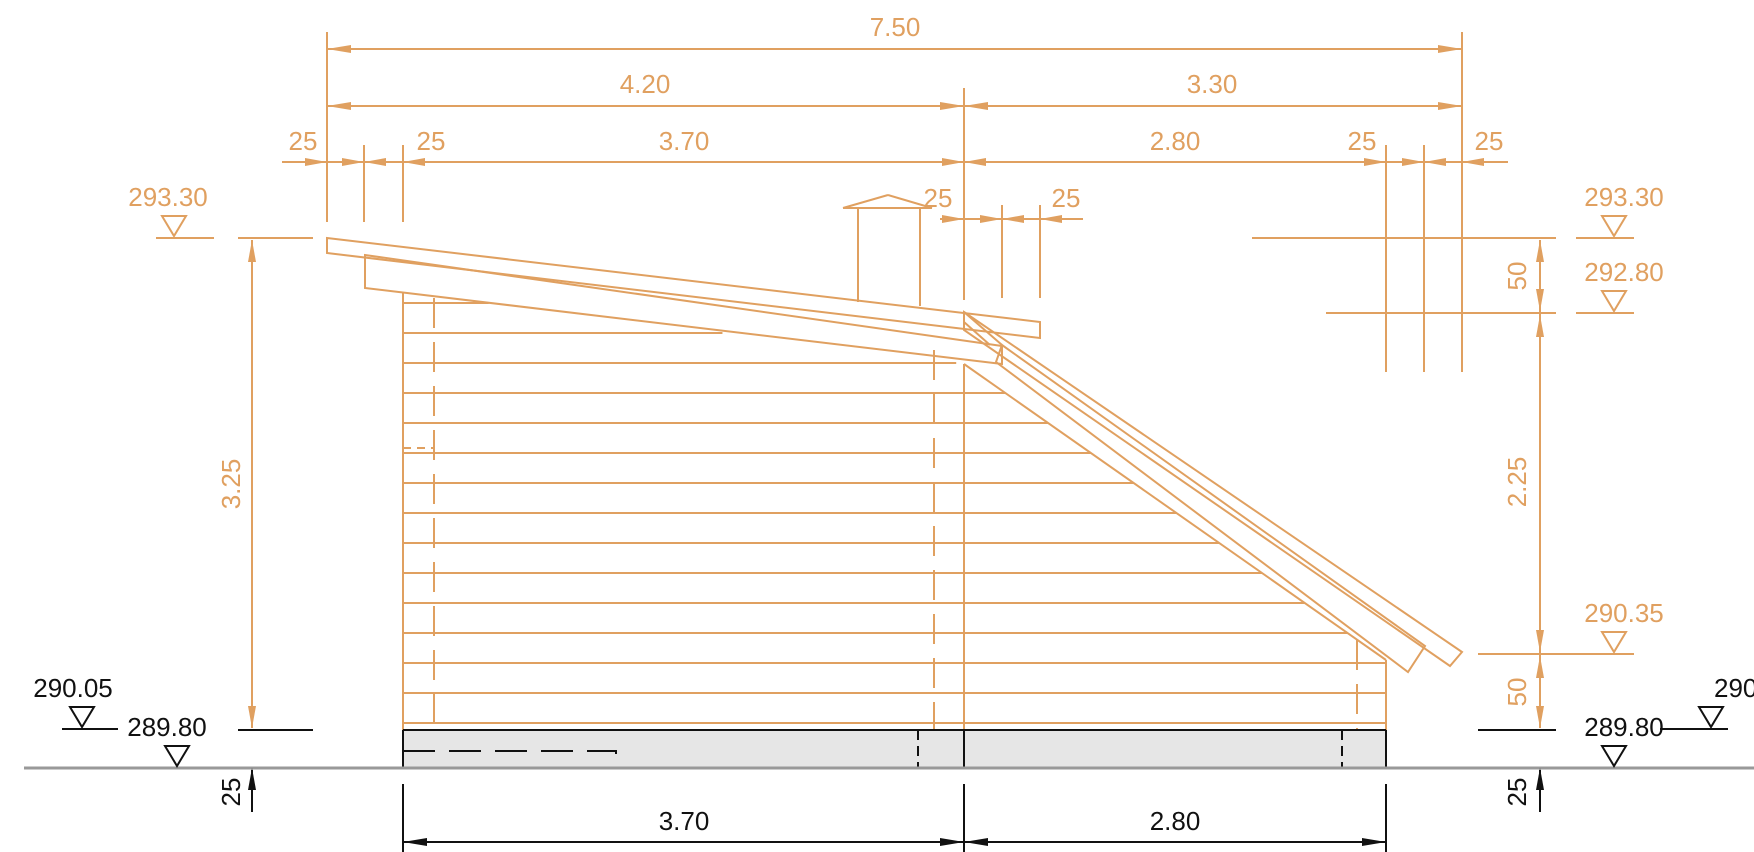 The height and width of the screenshot is (852, 1754). Describe the element at coordinates (1624, 727) in the screenshot. I see `level-right-ground-lower: 289.80` at that location.